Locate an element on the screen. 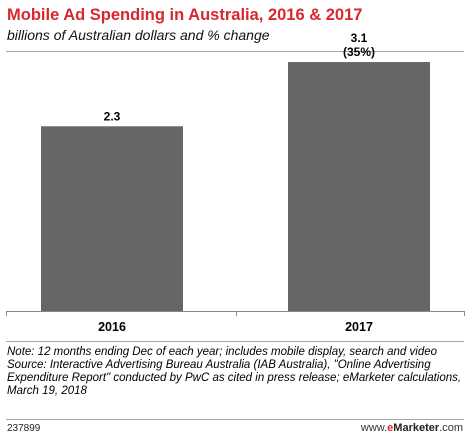 This screenshot has height=439, width=470. bar-2016 is located at coordinates (112, 219).